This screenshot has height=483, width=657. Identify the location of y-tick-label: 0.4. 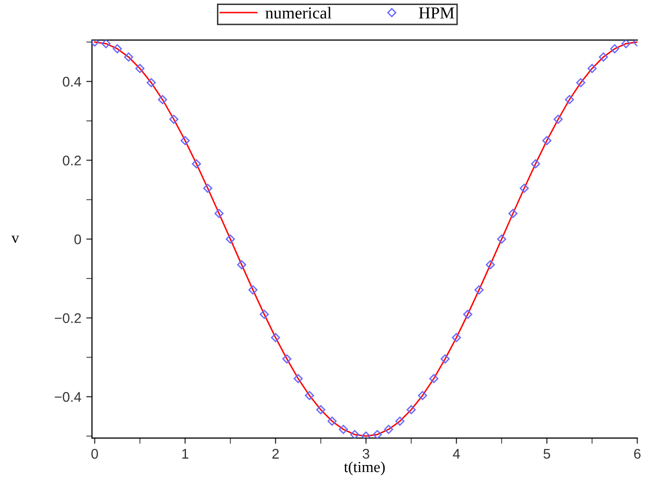
(72, 81).